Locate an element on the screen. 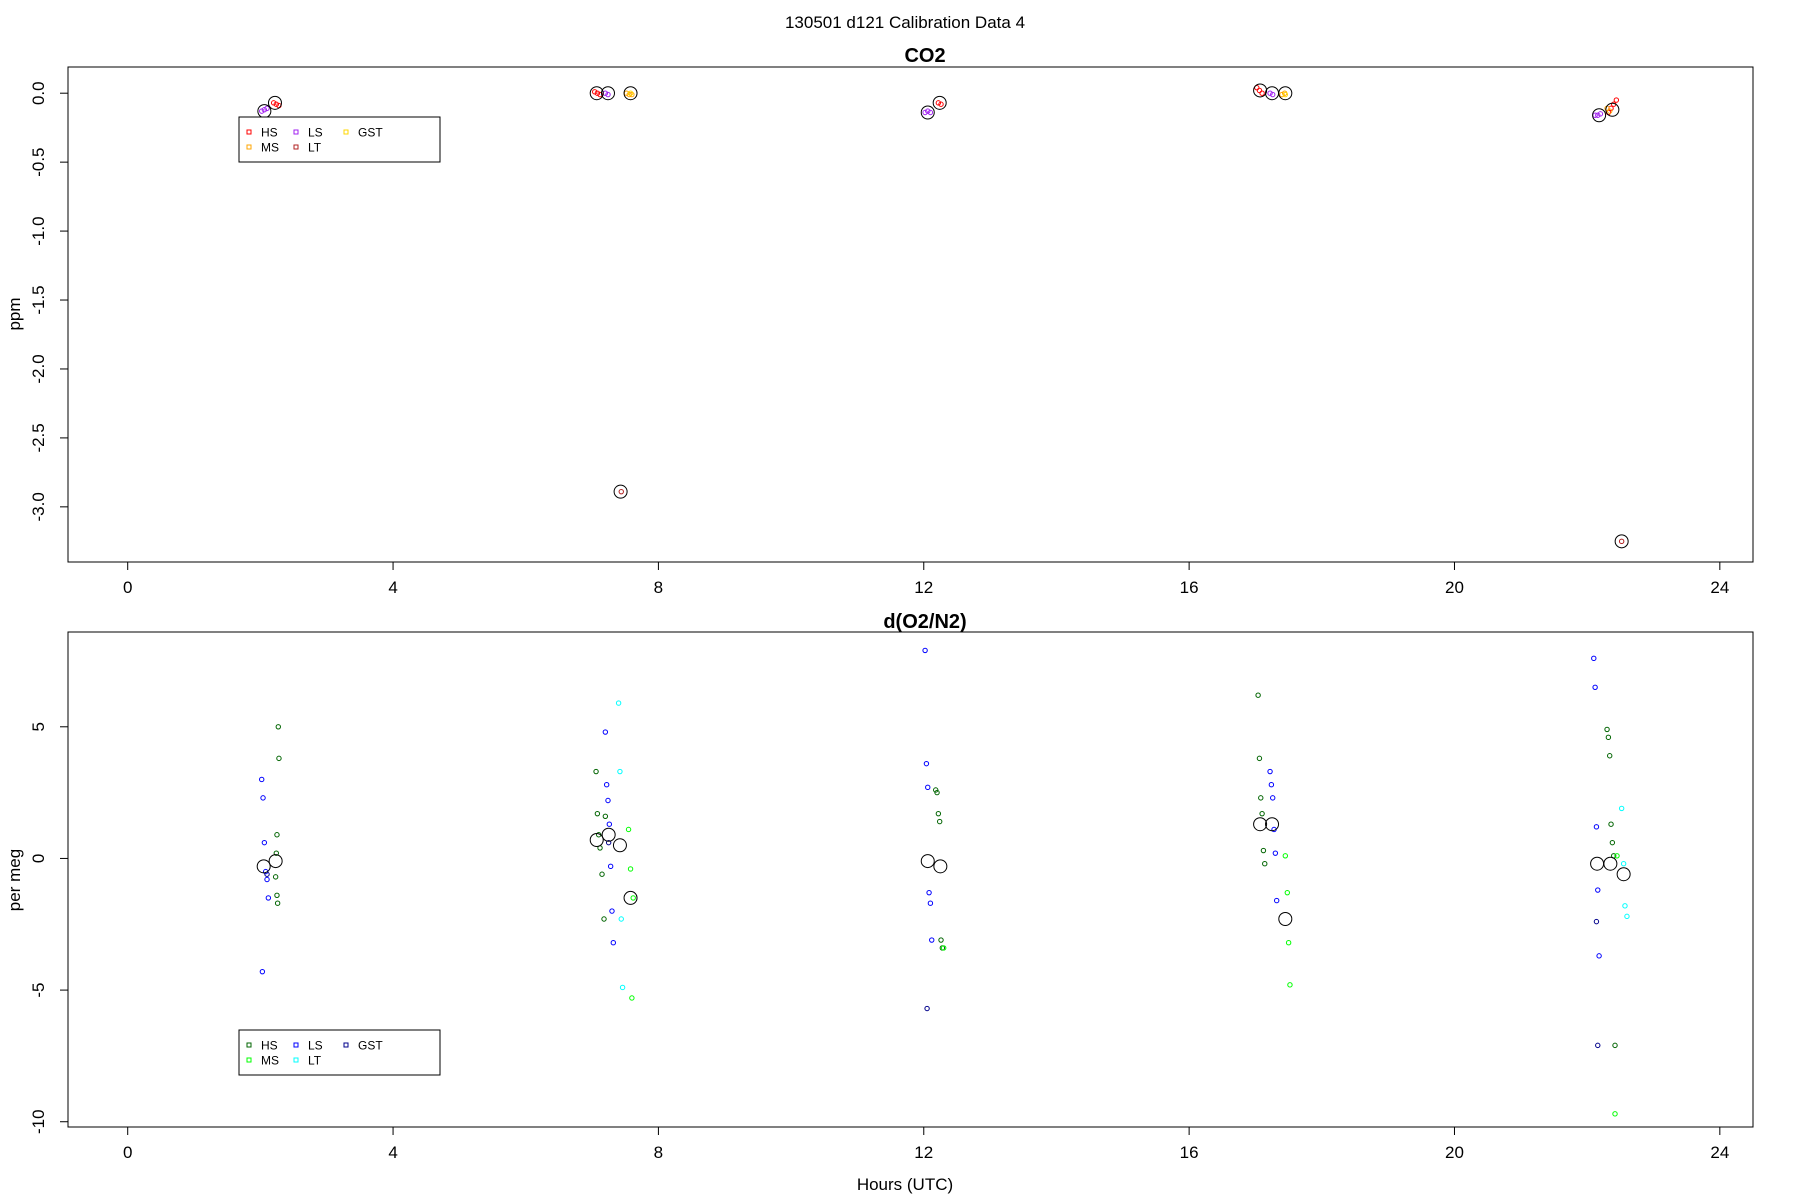  co2-legend-entries: HS LS GST MS LT is located at coordinates (314, 140).